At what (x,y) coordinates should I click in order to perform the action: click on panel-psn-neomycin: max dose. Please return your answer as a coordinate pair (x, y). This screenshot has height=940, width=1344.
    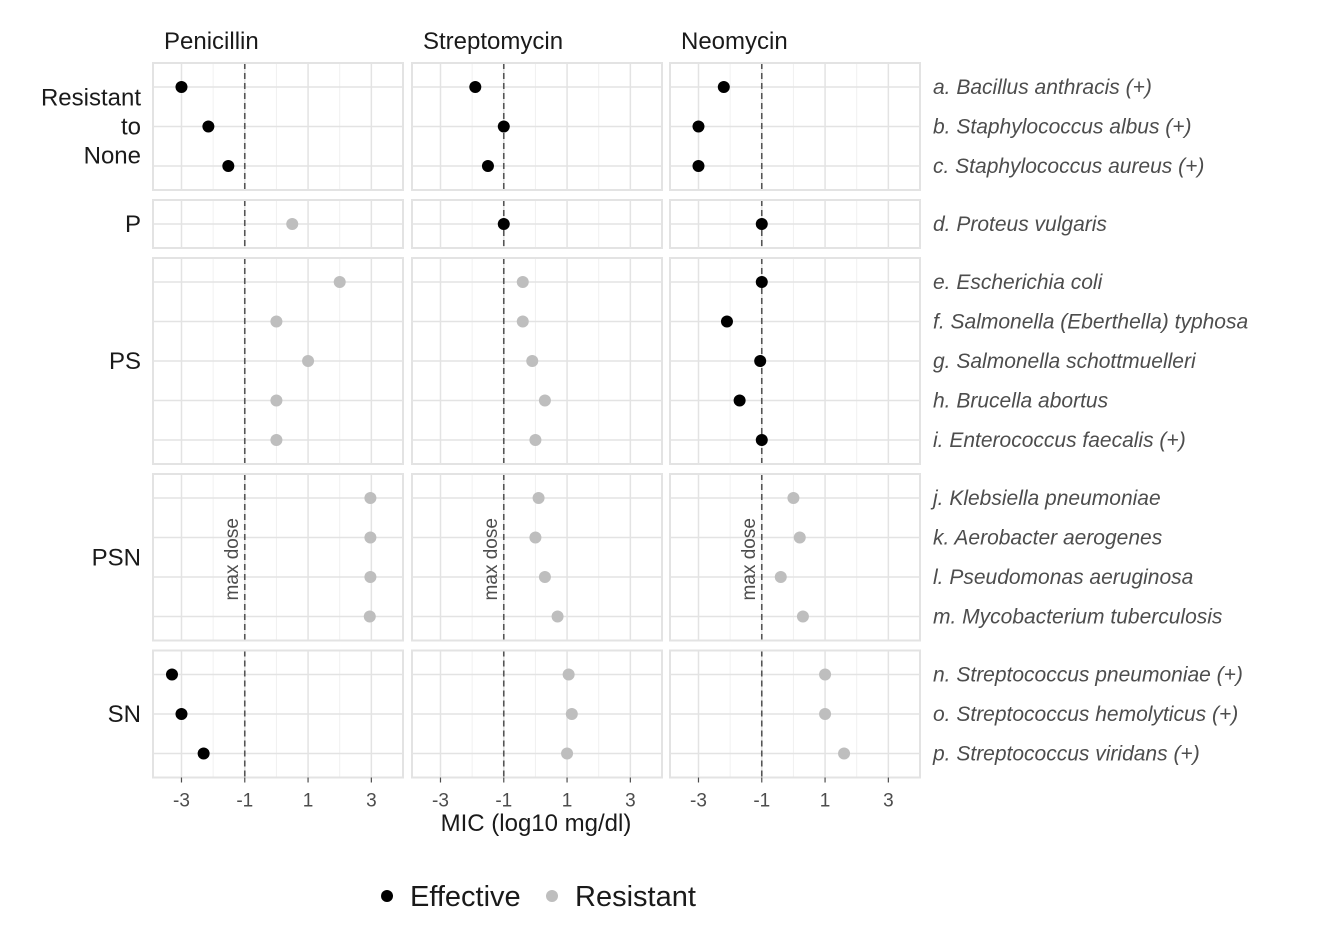
    Looking at the image, I should click on (795, 557).